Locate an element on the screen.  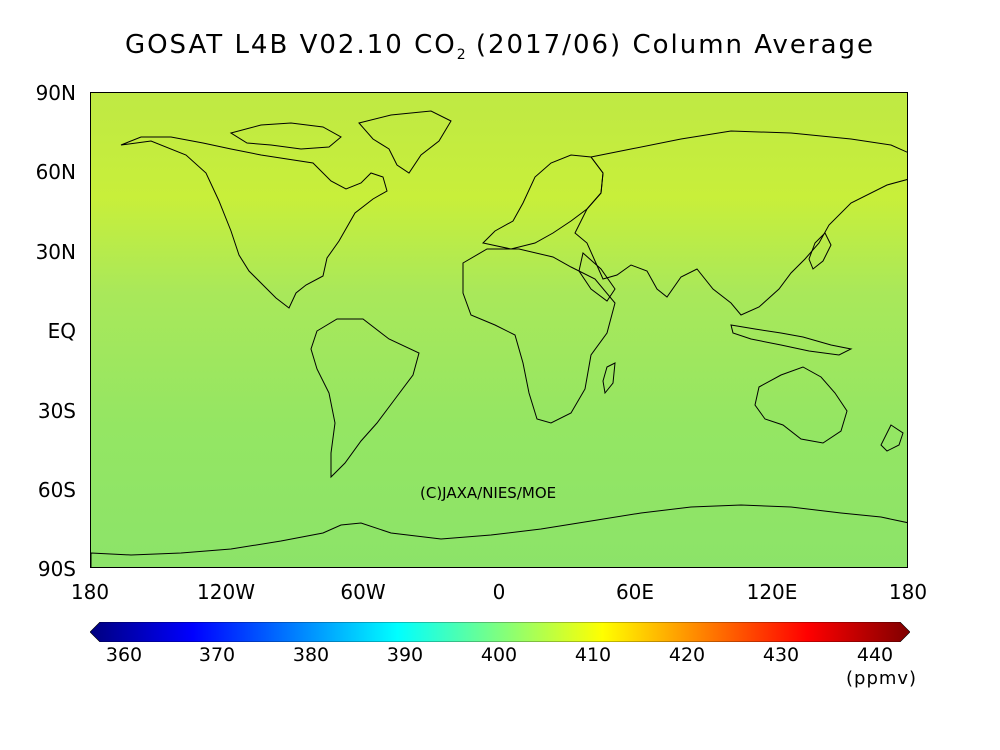
coastline-antarctica is located at coordinates (499, 535).